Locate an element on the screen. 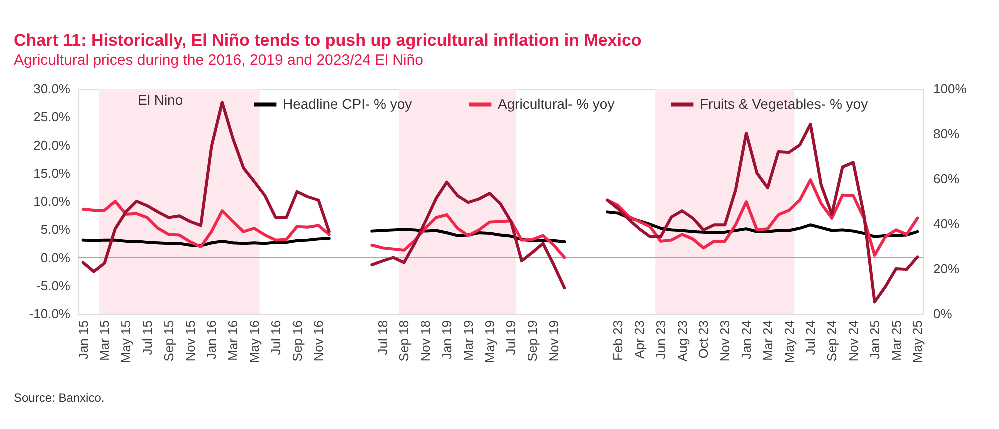 The width and height of the screenshot is (999, 429). x-tick-label: Nov 16 is located at coordinates (318, 341).